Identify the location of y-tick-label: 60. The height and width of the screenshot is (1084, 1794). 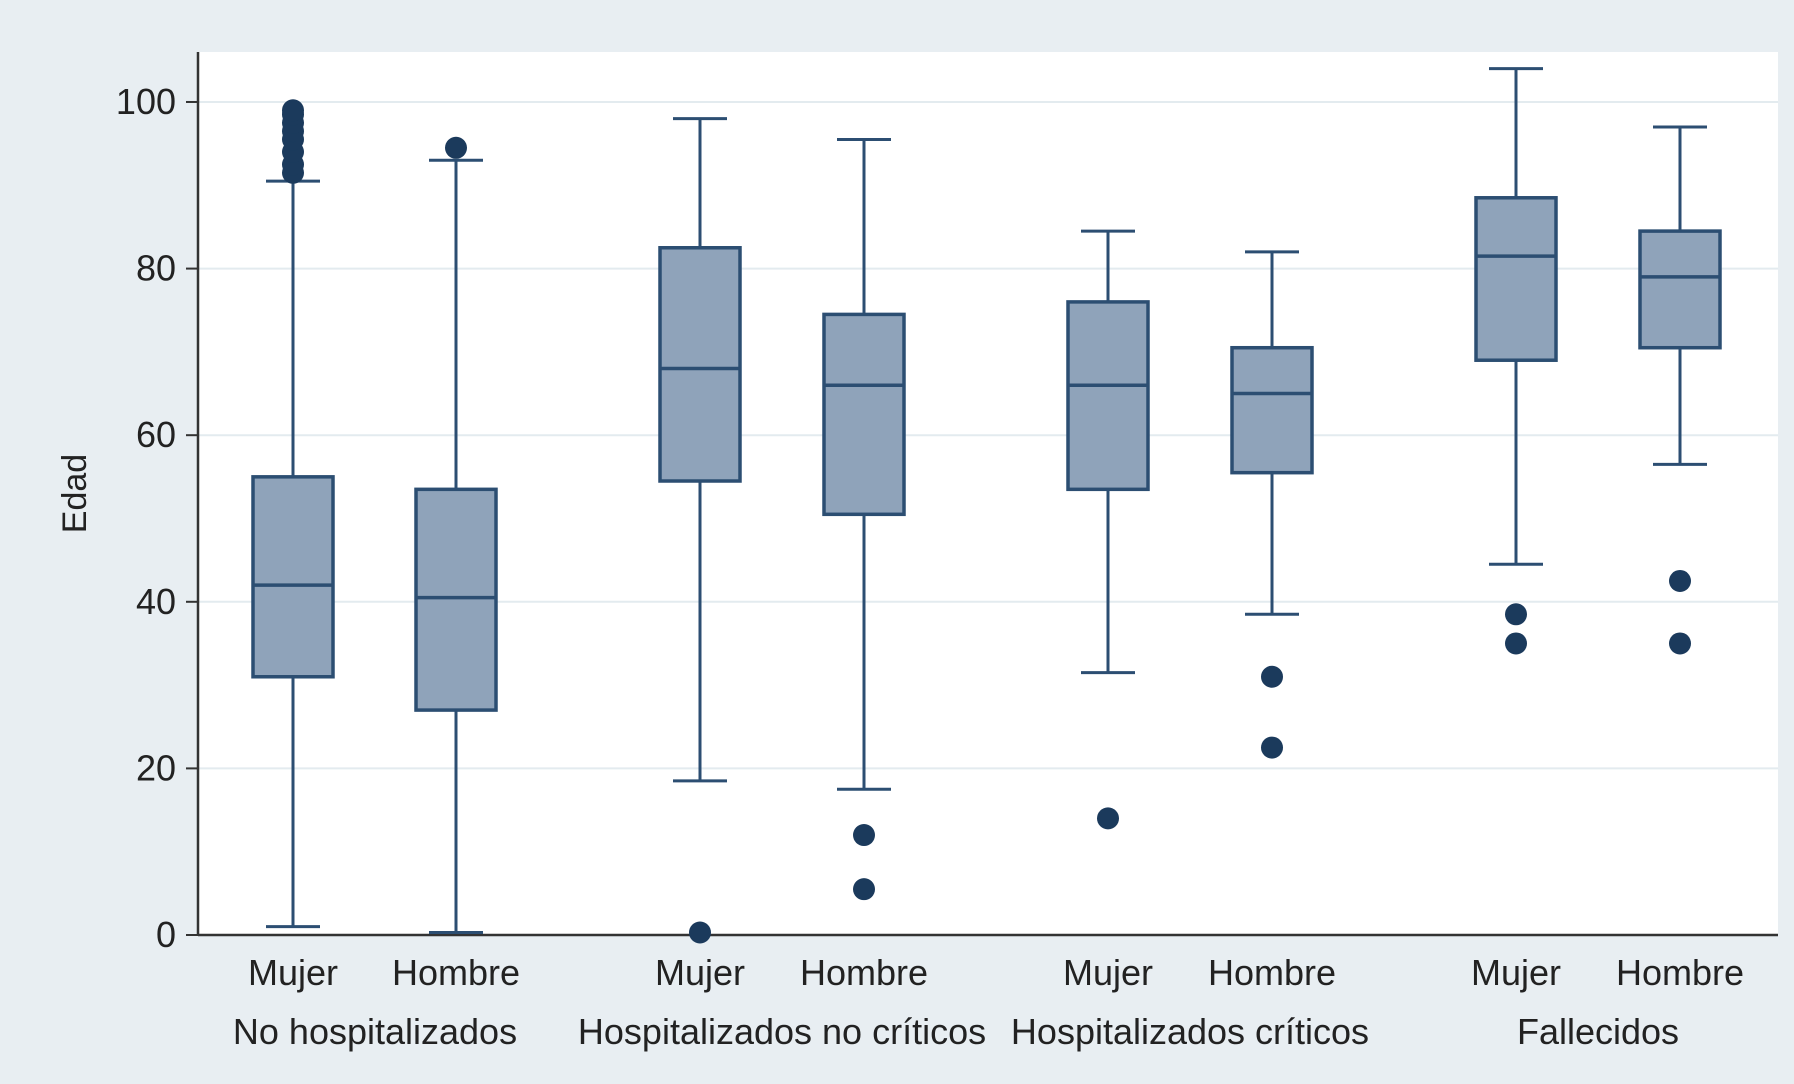
(156, 434).